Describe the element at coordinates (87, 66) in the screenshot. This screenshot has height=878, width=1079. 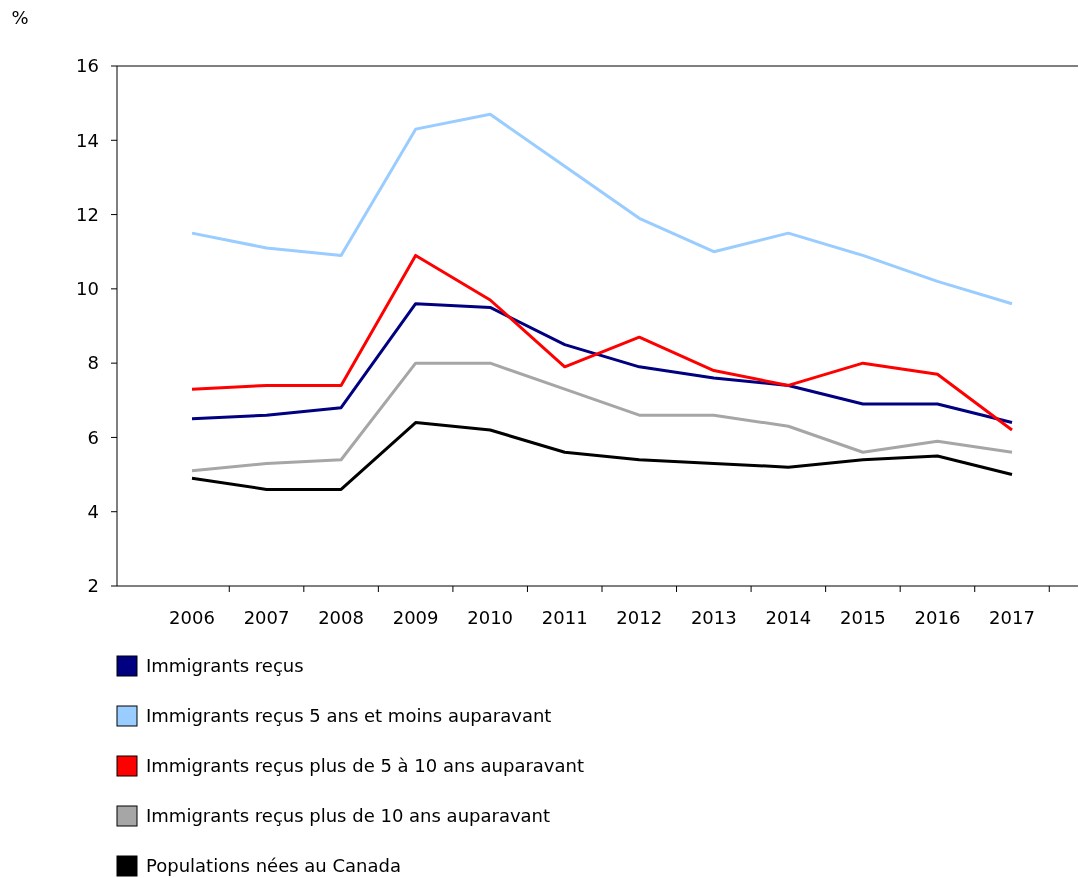
I see `y-tick-label: 16` at that location.